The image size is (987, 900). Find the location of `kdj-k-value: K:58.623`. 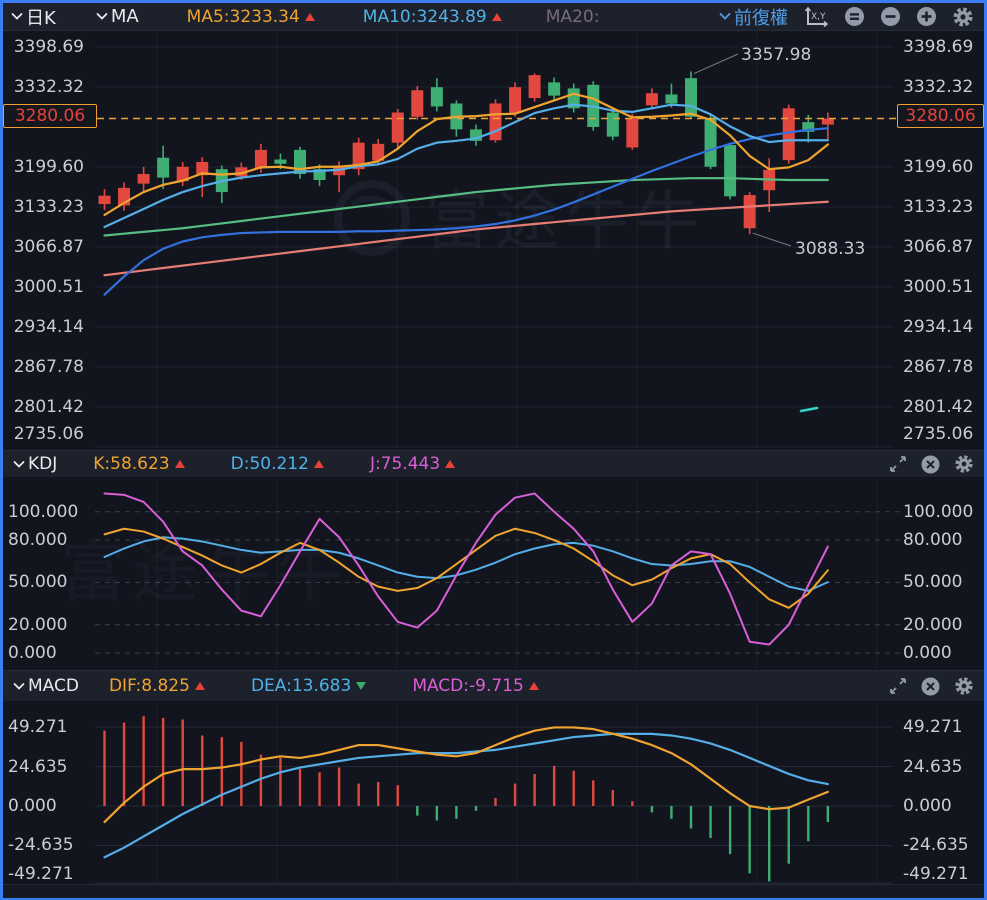

kdj-k-value: K:58.623 is located at coordinates (139, 464).